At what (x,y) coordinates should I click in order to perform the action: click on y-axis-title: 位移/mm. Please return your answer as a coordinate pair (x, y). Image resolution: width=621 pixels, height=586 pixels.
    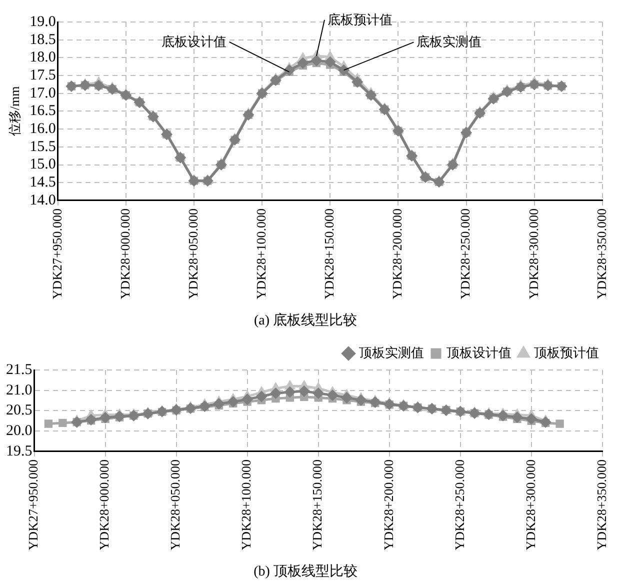
    Looking at the image, I should click on (14, 111).